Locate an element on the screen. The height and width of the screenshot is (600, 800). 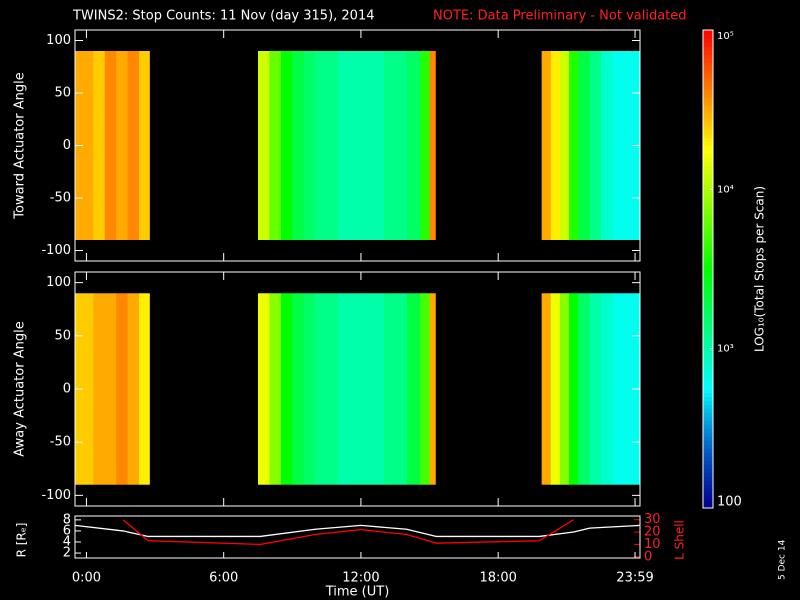
y2-tick-label: 10 is located at coordinates (652, 544).